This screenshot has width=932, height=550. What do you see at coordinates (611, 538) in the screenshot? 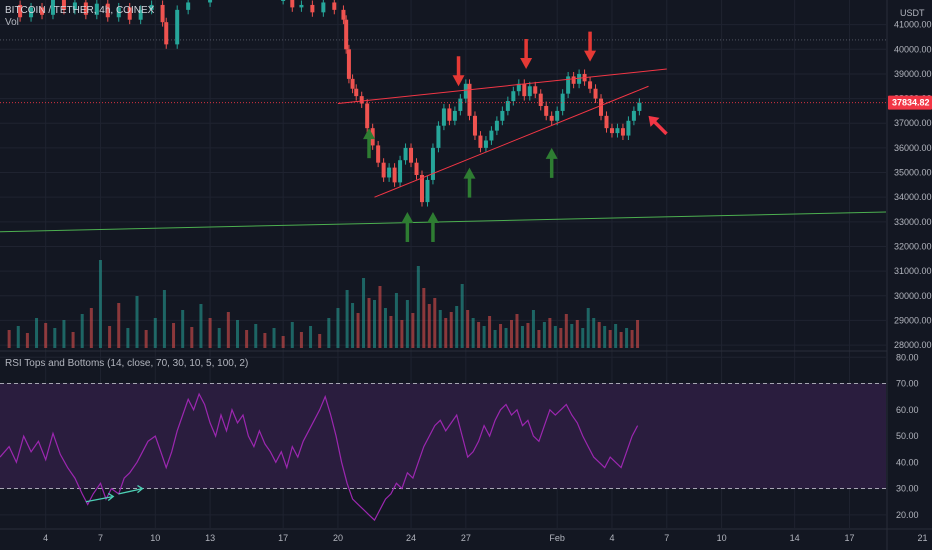
I see `time-tick-label: 4` at bounding box center [611, 538].